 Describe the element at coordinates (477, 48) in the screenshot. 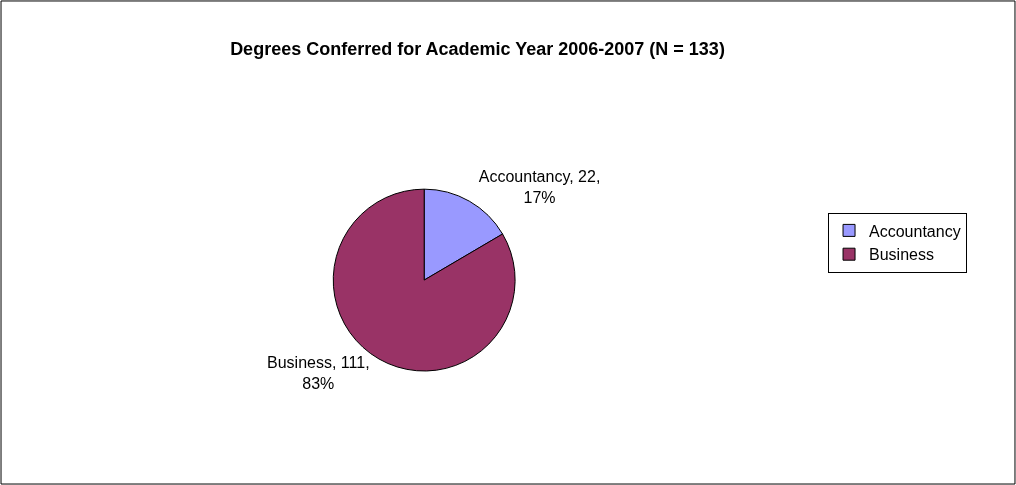

I see `chart-title: Degrees Conferred for Academic Year 2006-2007 (N = 133)` at that location.